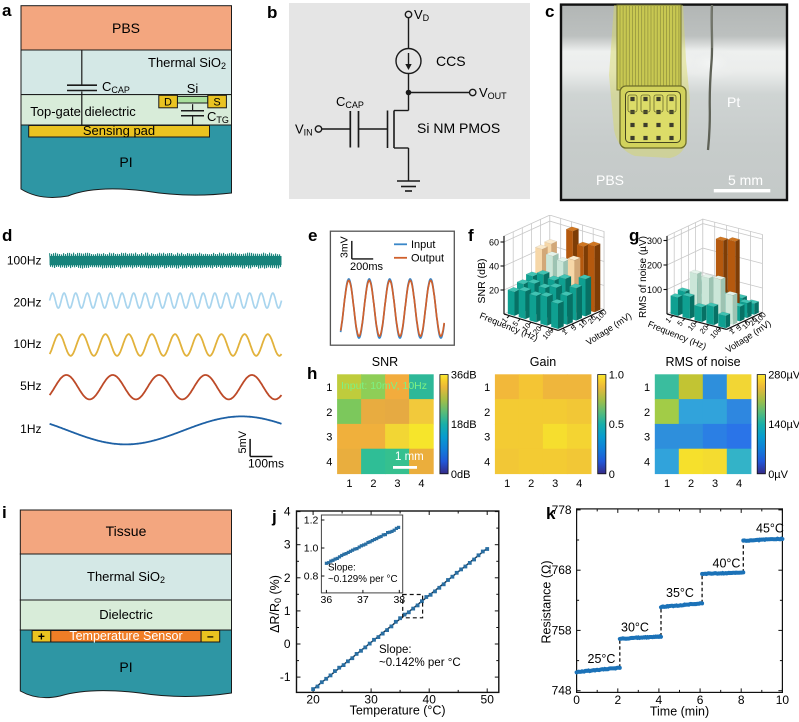 Image resolution: width=799 pixels, height=722 pixels. Describe the element at coordinates (125, 636) in the screenshot. I see `svg-text: Temperature Sensor` at that location.